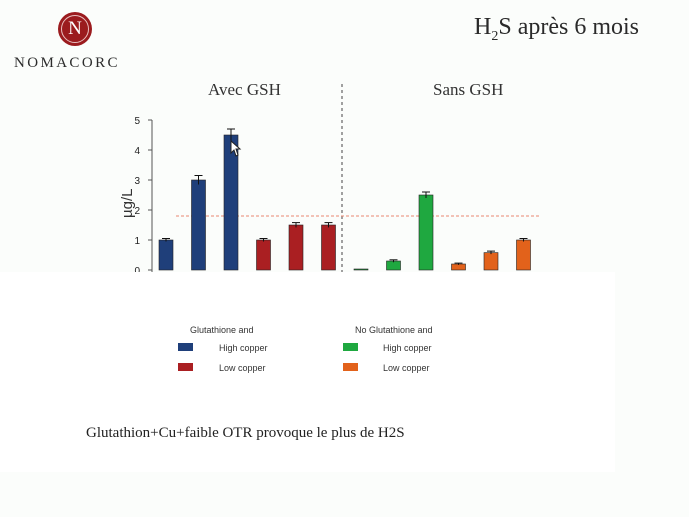  Describe the element at coordinates (483, 27) in the screenshot. I see `title-prefix: H` at that location.